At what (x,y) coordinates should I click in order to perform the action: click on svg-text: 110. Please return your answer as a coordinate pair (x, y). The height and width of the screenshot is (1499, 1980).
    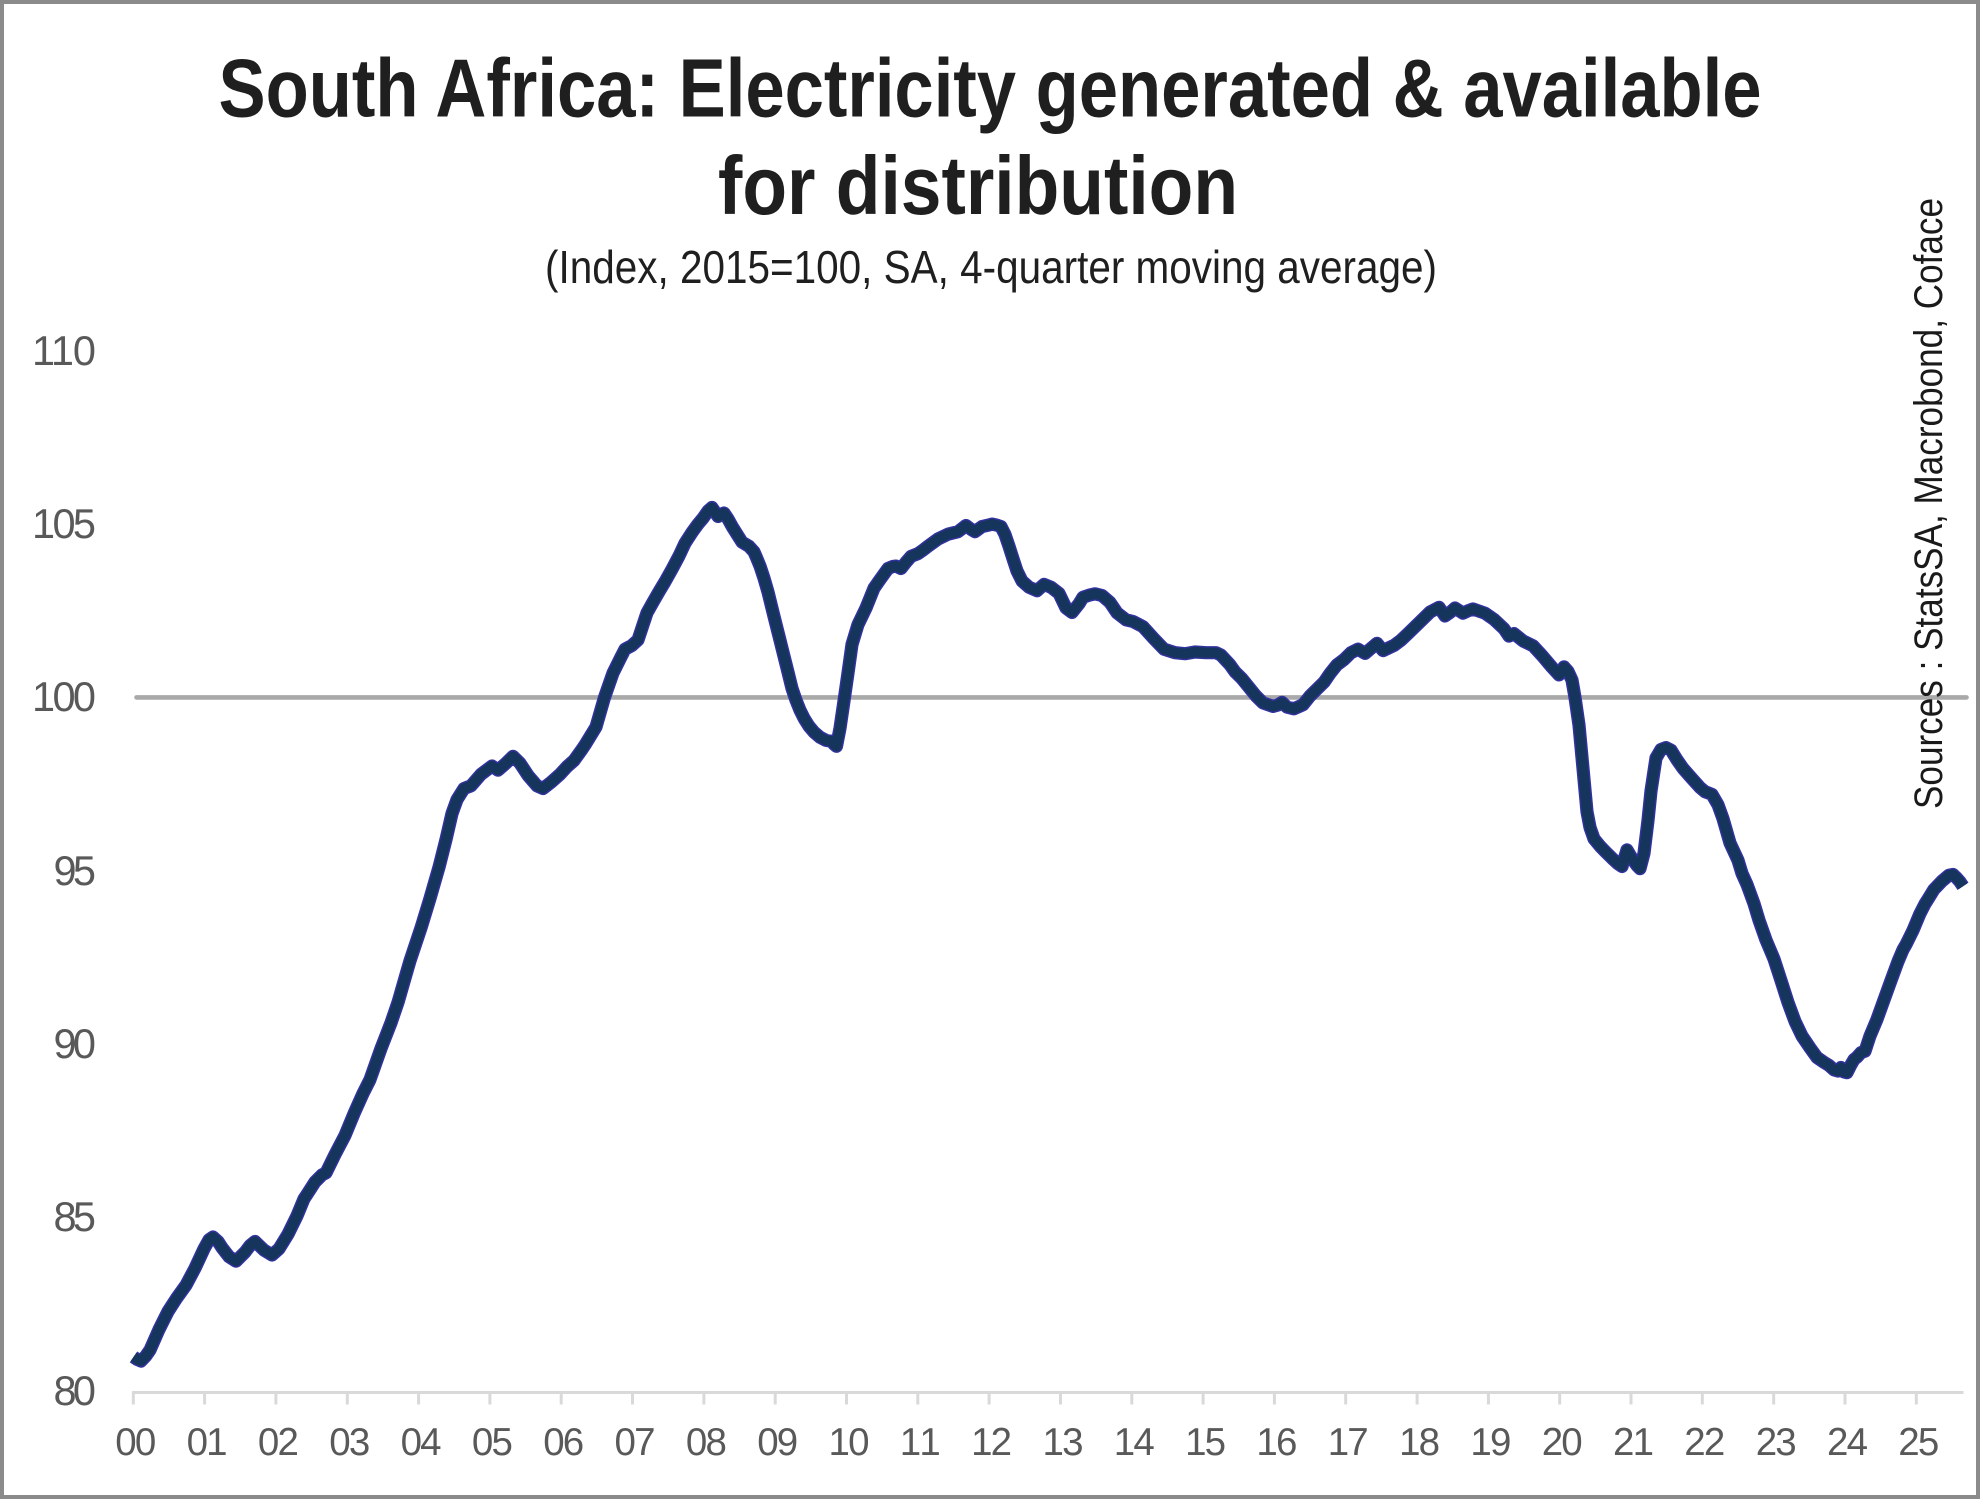
    Looking at the image, I should click on (64, 350).